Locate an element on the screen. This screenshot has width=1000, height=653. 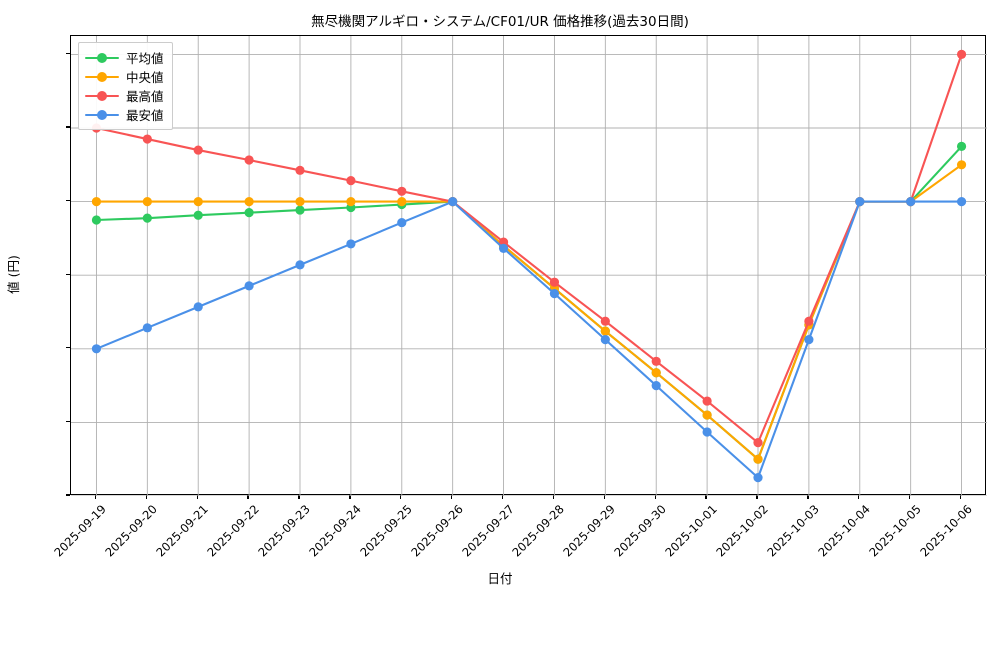
legend-label: 中央値 is located at coordinates (145, 77).